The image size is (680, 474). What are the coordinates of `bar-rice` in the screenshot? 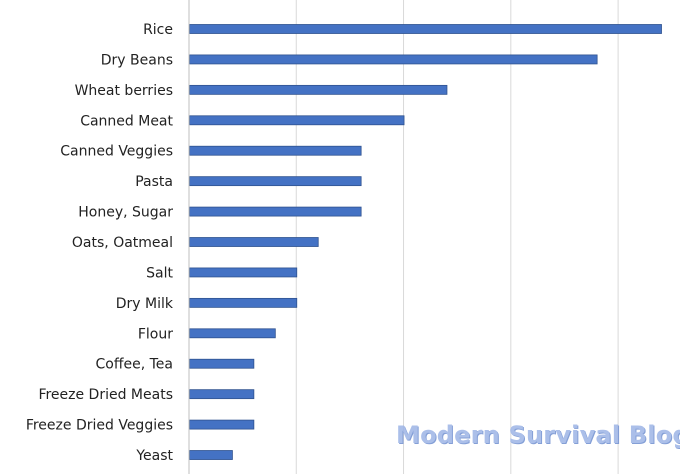 It's located at (425, 29).